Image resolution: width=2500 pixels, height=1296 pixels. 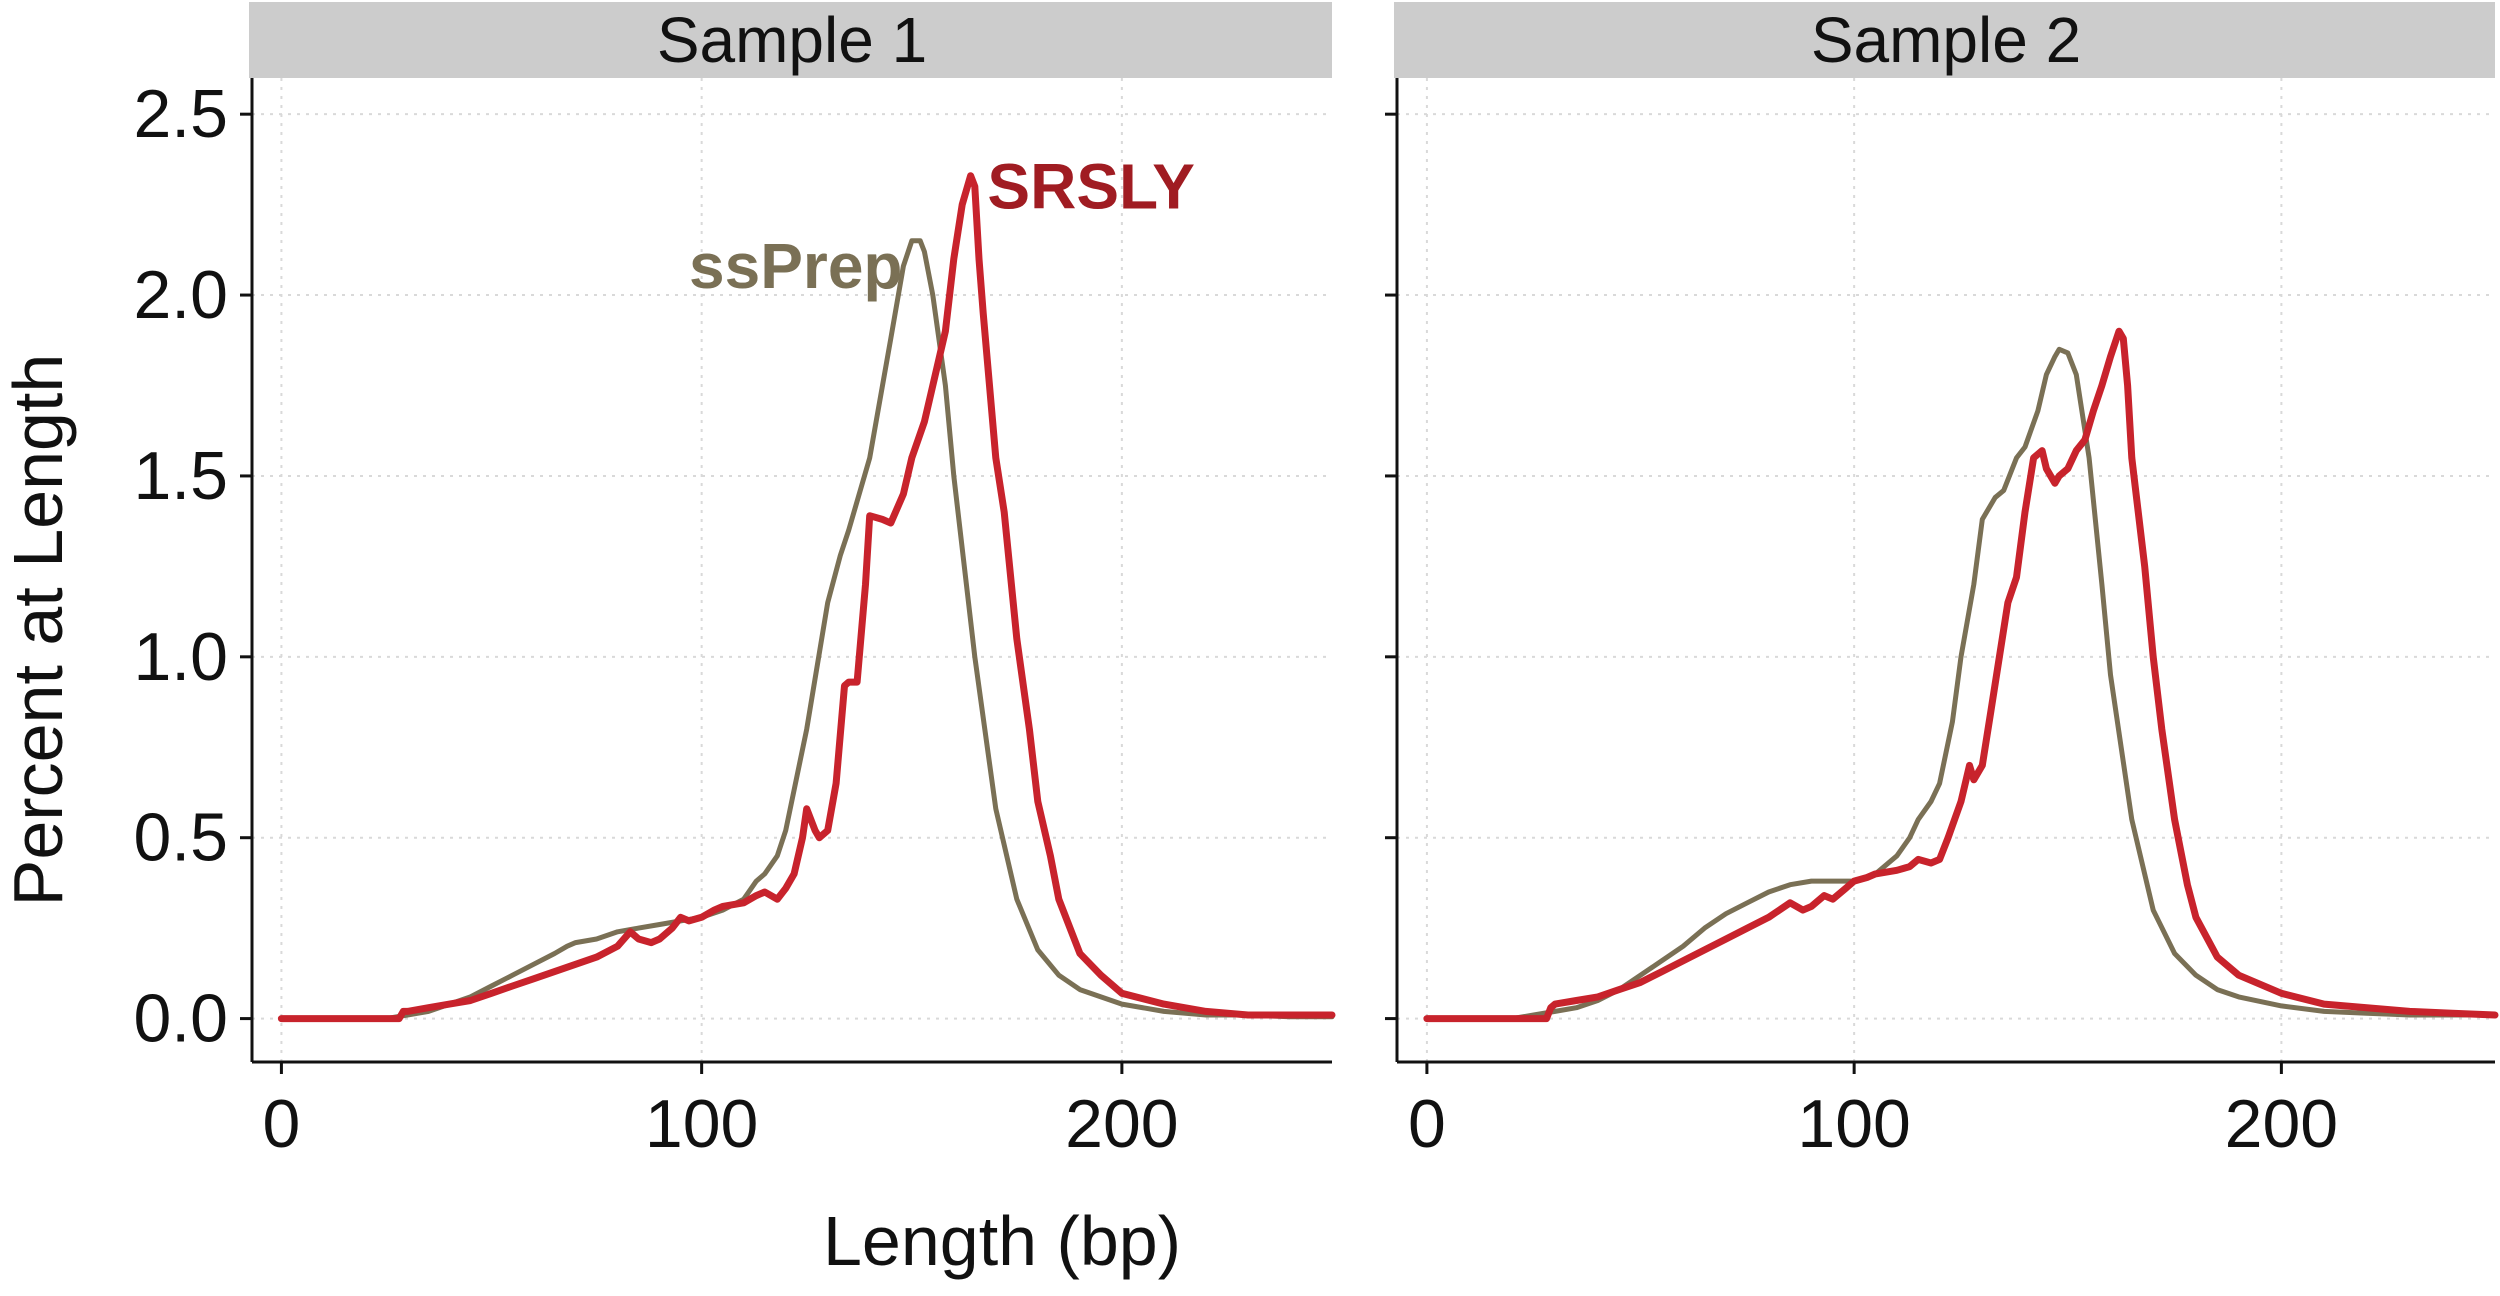 What do you see at coordinates (180, 1019) in the screenshot?
I see `y-tick-label: 0.0` at bounding box center [180, 1019].